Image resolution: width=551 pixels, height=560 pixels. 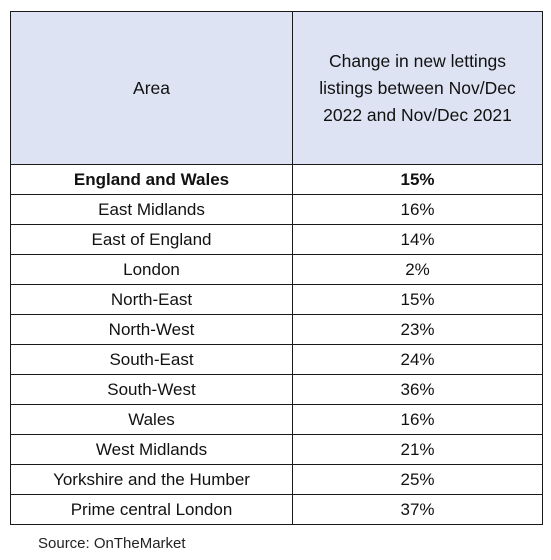 I want to click on table-row: Wales 16%, so click(x=276, y=419).